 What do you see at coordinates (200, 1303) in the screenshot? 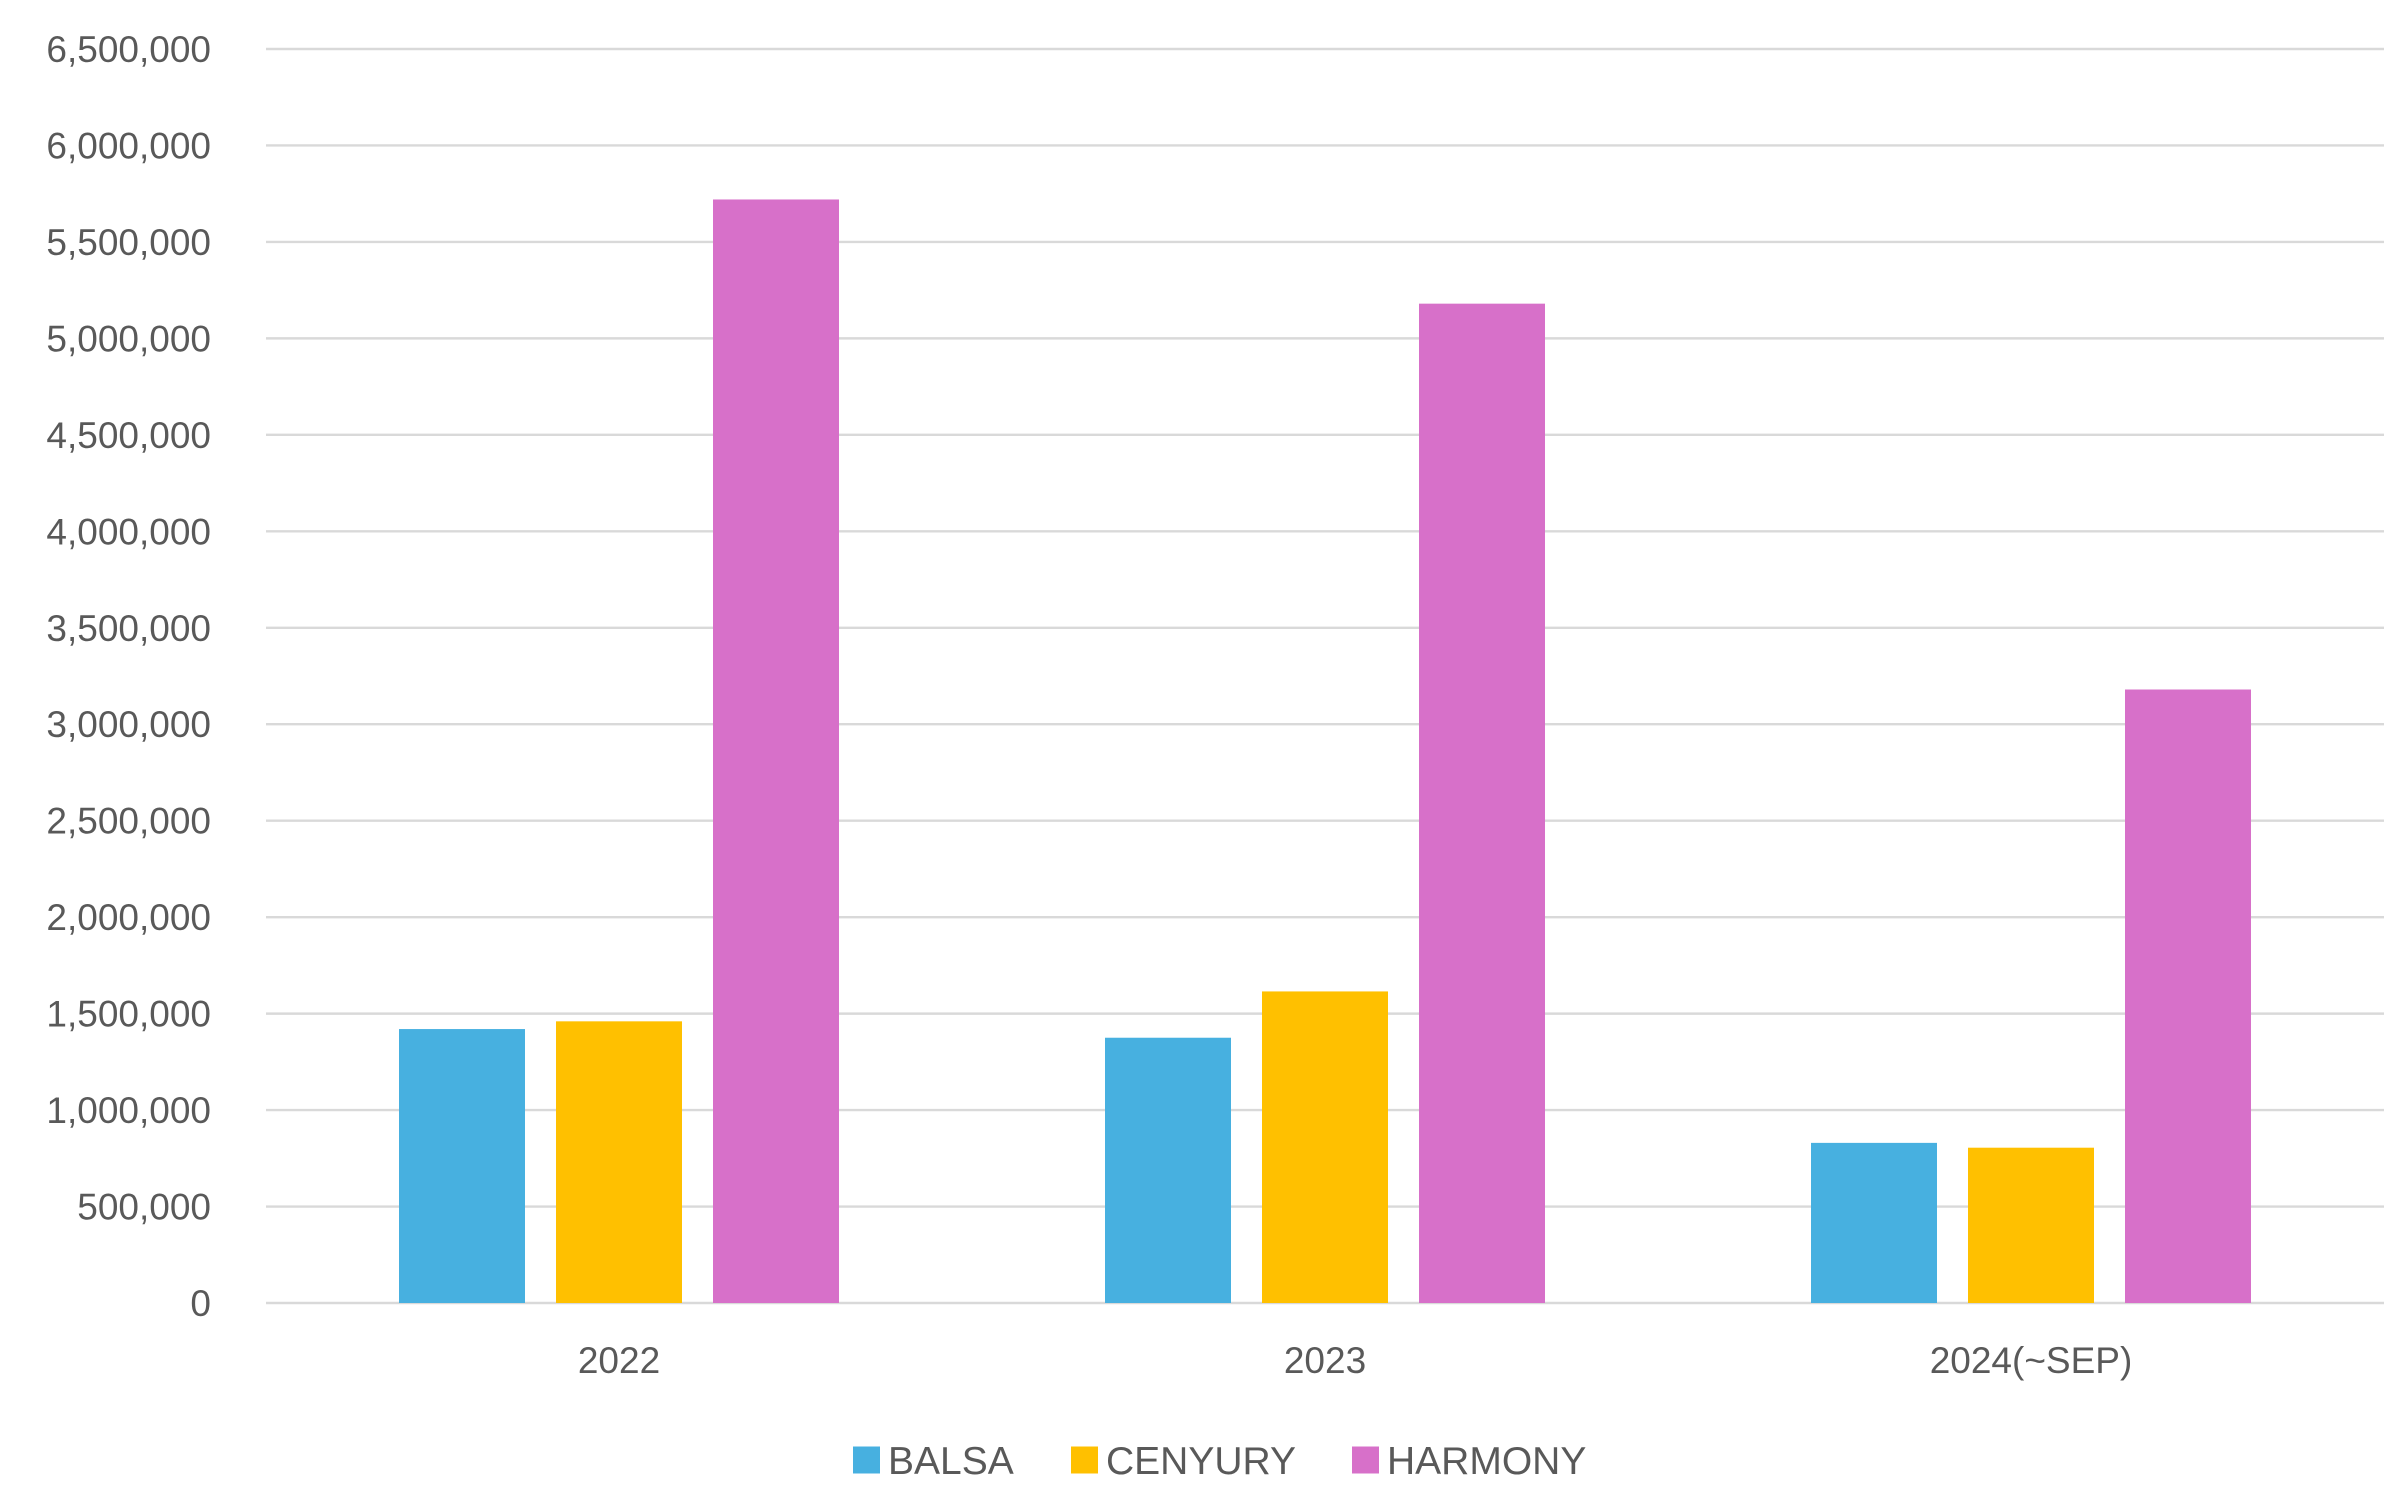
I see `y-tick-label: 0` at bounding box center [200, 1303].